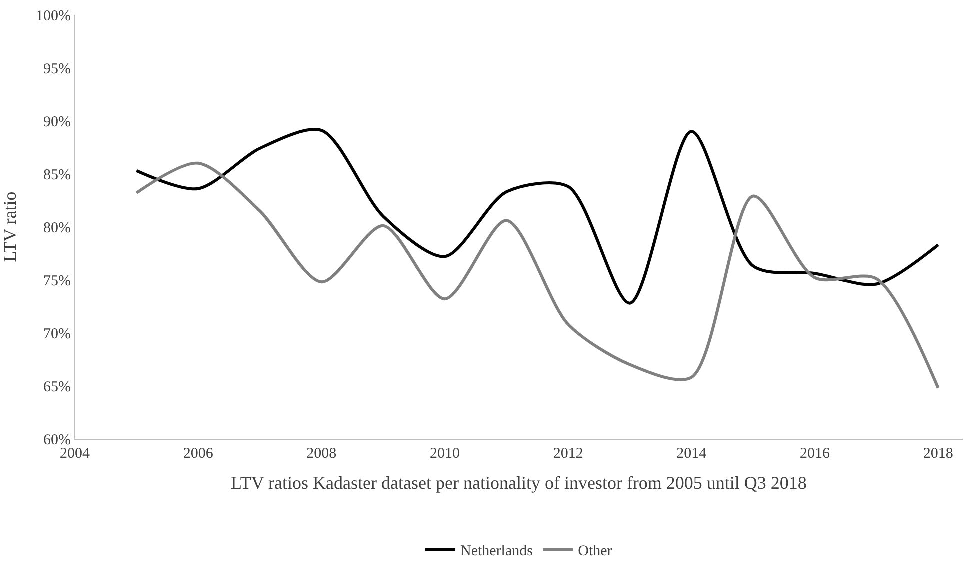  What do you see at coordinates (75, 454) in the screenshot?
I see `x-tick-label: 2004` at bounding box center [75, 454].